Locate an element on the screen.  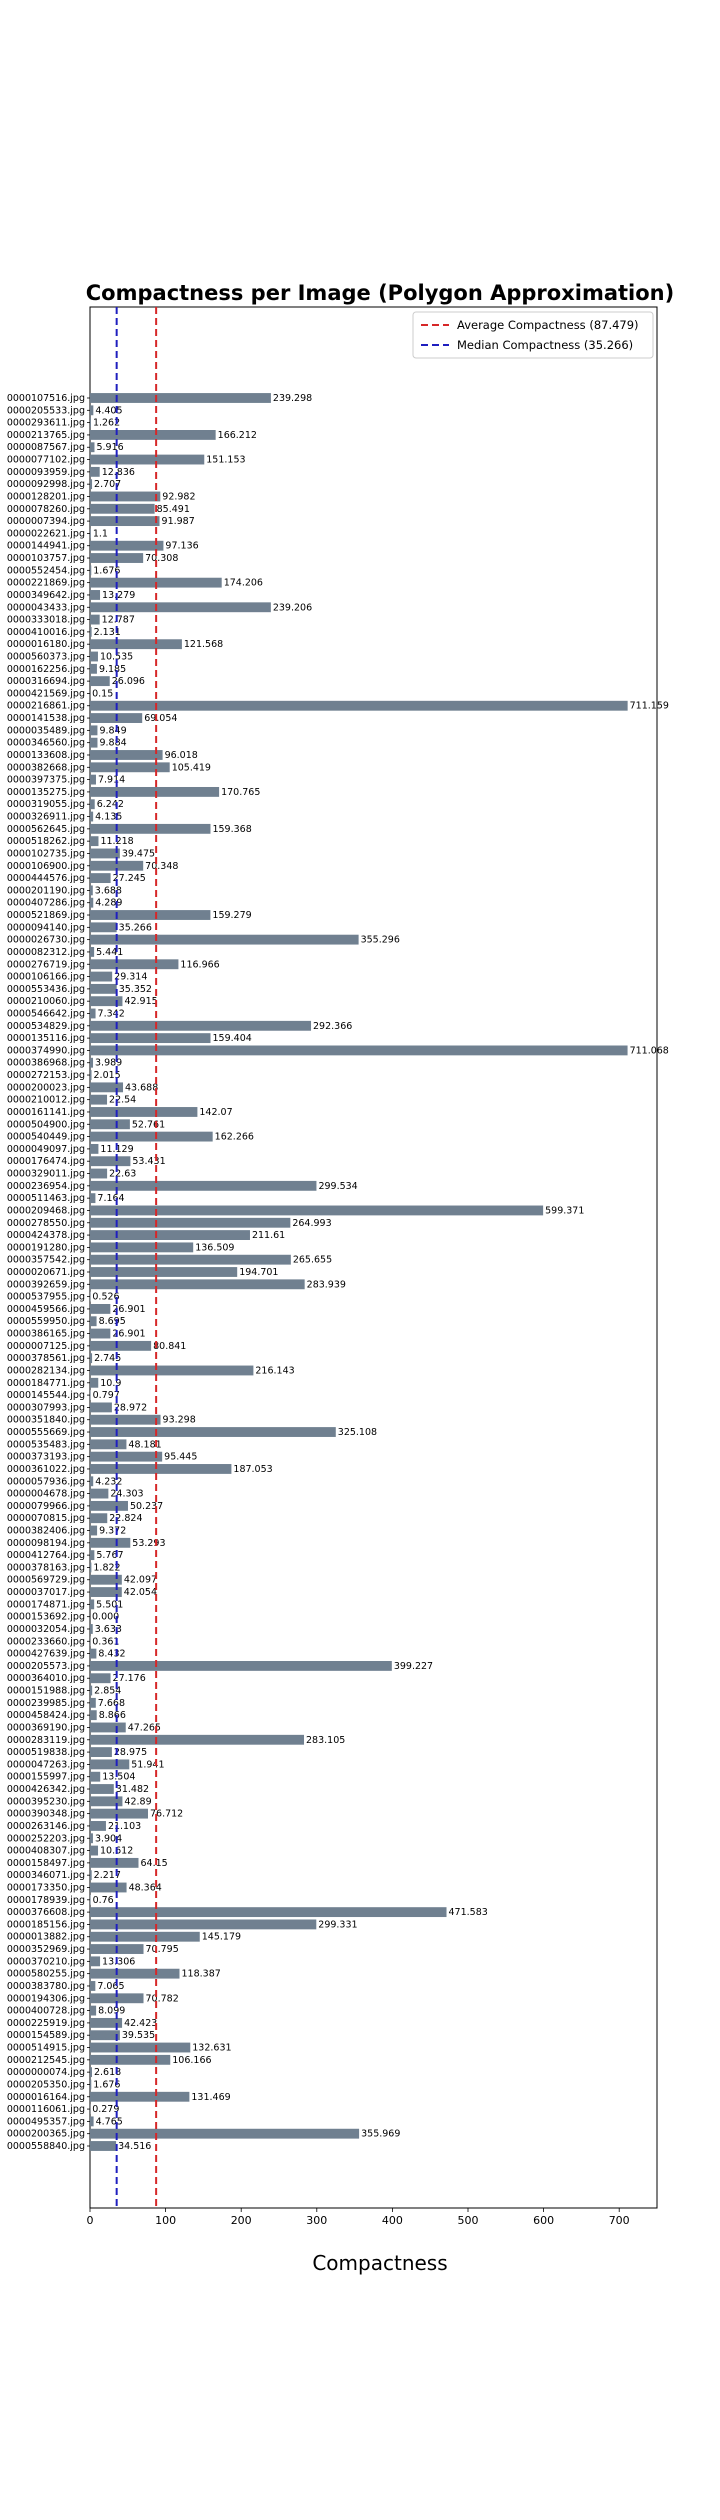
y-tick-label: 0000252203.jpg is located at coordinates (46, 1838).